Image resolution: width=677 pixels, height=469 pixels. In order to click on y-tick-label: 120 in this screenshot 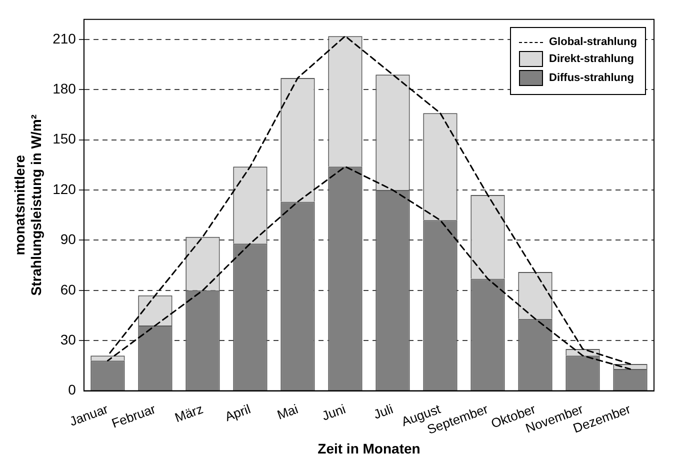, I will do `click(64, 188)`.